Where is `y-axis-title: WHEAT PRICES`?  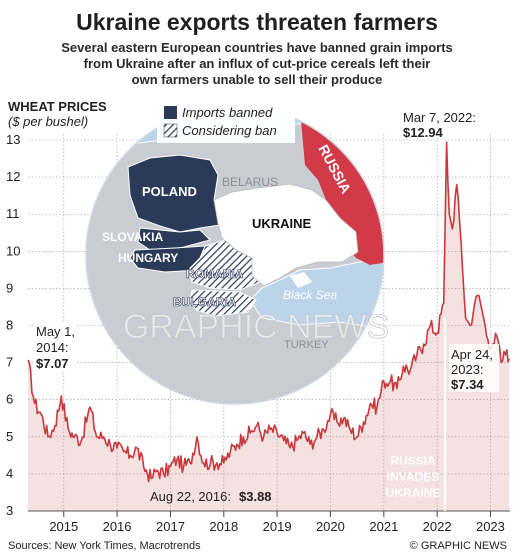 y-axis-title: WHEAT PRICES is located at coordinates (57, 106).